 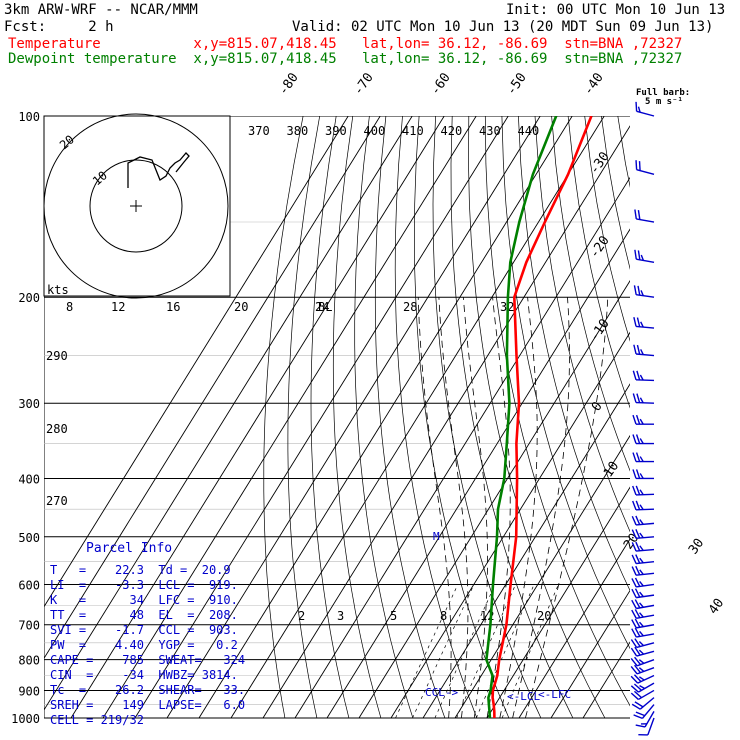 I want to click on hodo-ring-outer, so click(x=136, y=206).